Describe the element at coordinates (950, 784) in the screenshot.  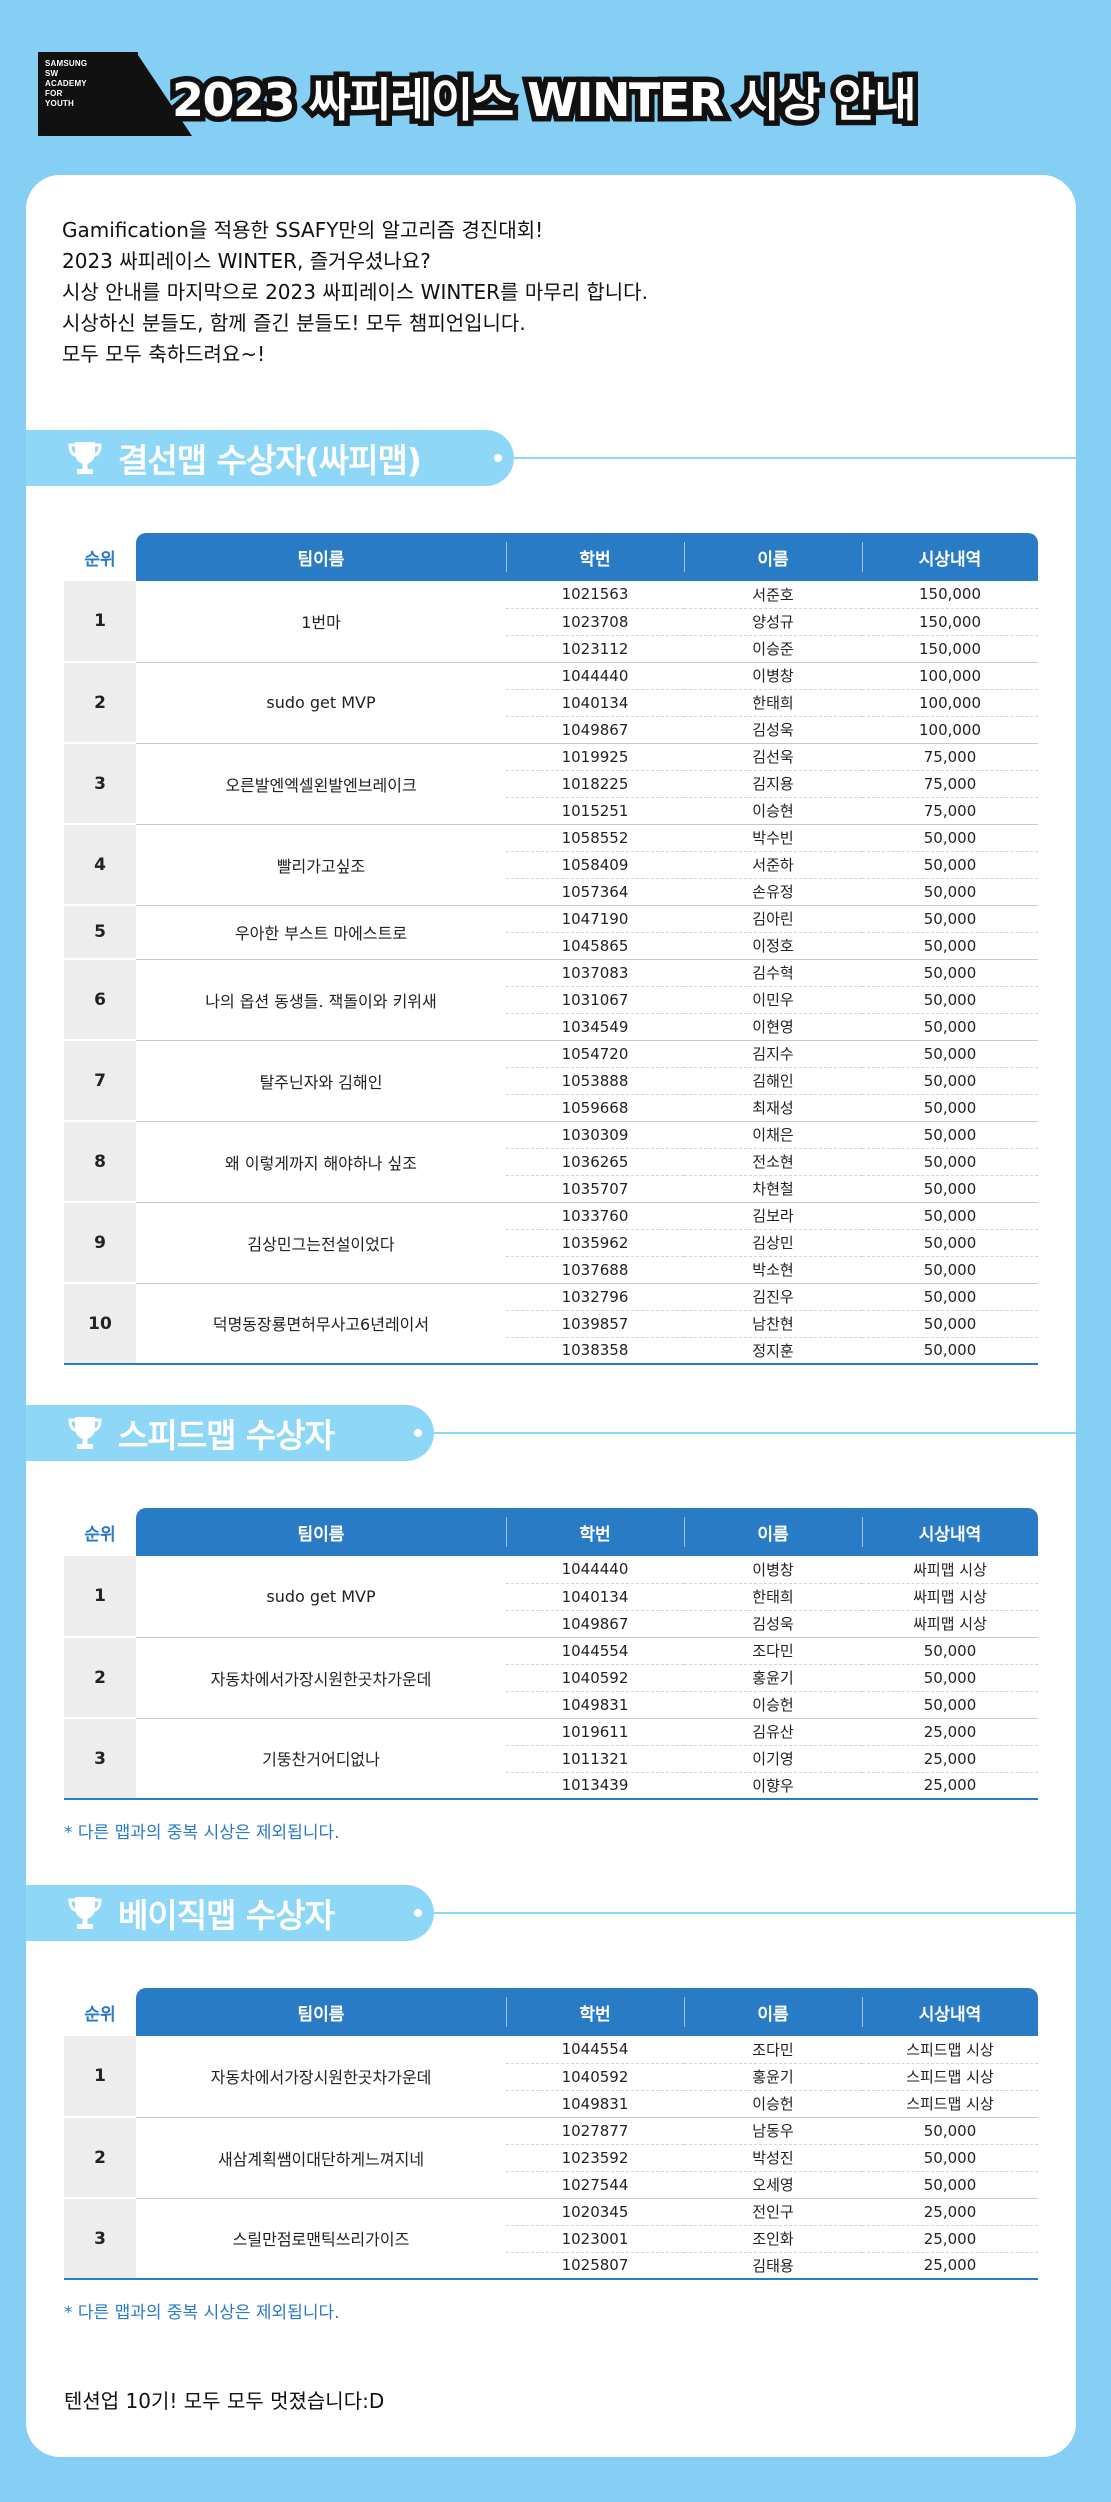
I see `prize-cell: 75,000` at that location.